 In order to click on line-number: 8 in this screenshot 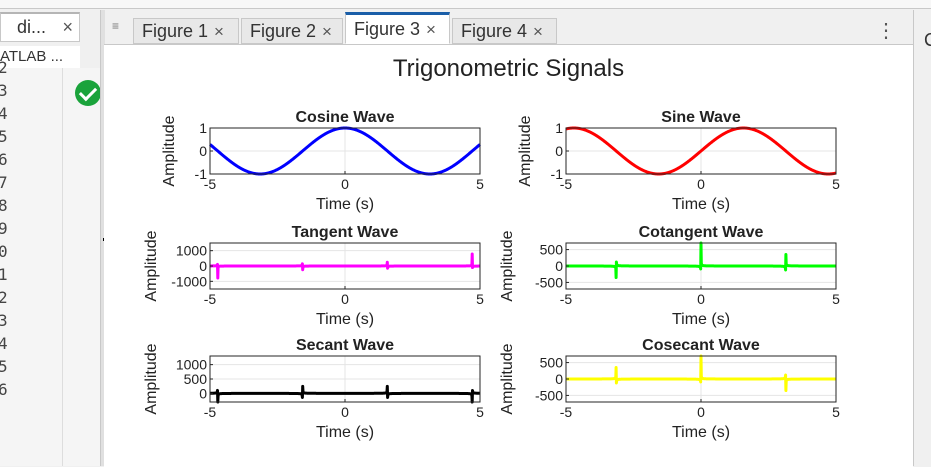, I will do `click(4, 205)`.